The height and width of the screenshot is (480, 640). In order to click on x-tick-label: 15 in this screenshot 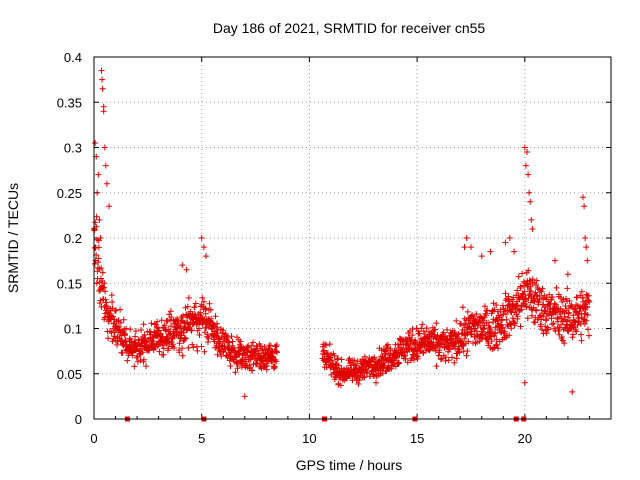, I will do `click(417, 438)`.